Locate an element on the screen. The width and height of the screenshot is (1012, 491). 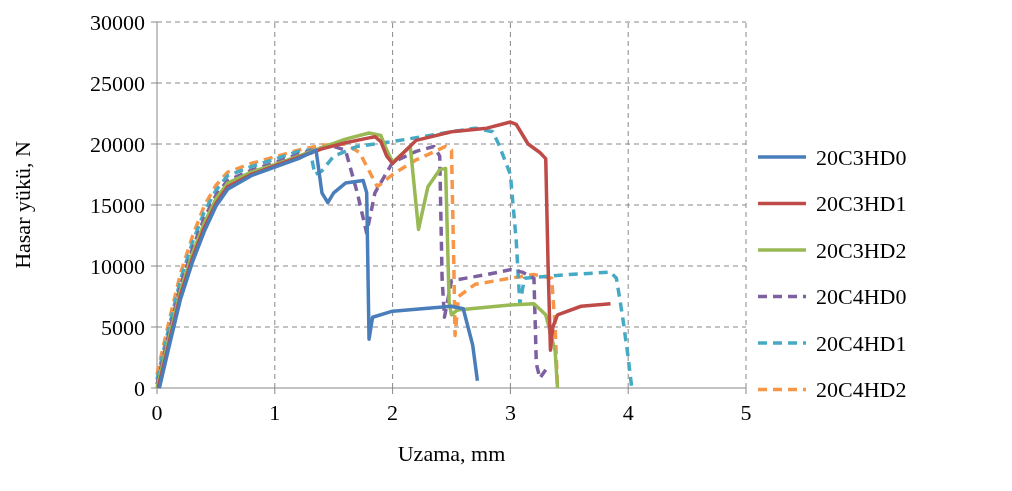
y-tick-label: 15000 is located at coordinates (117, 205).